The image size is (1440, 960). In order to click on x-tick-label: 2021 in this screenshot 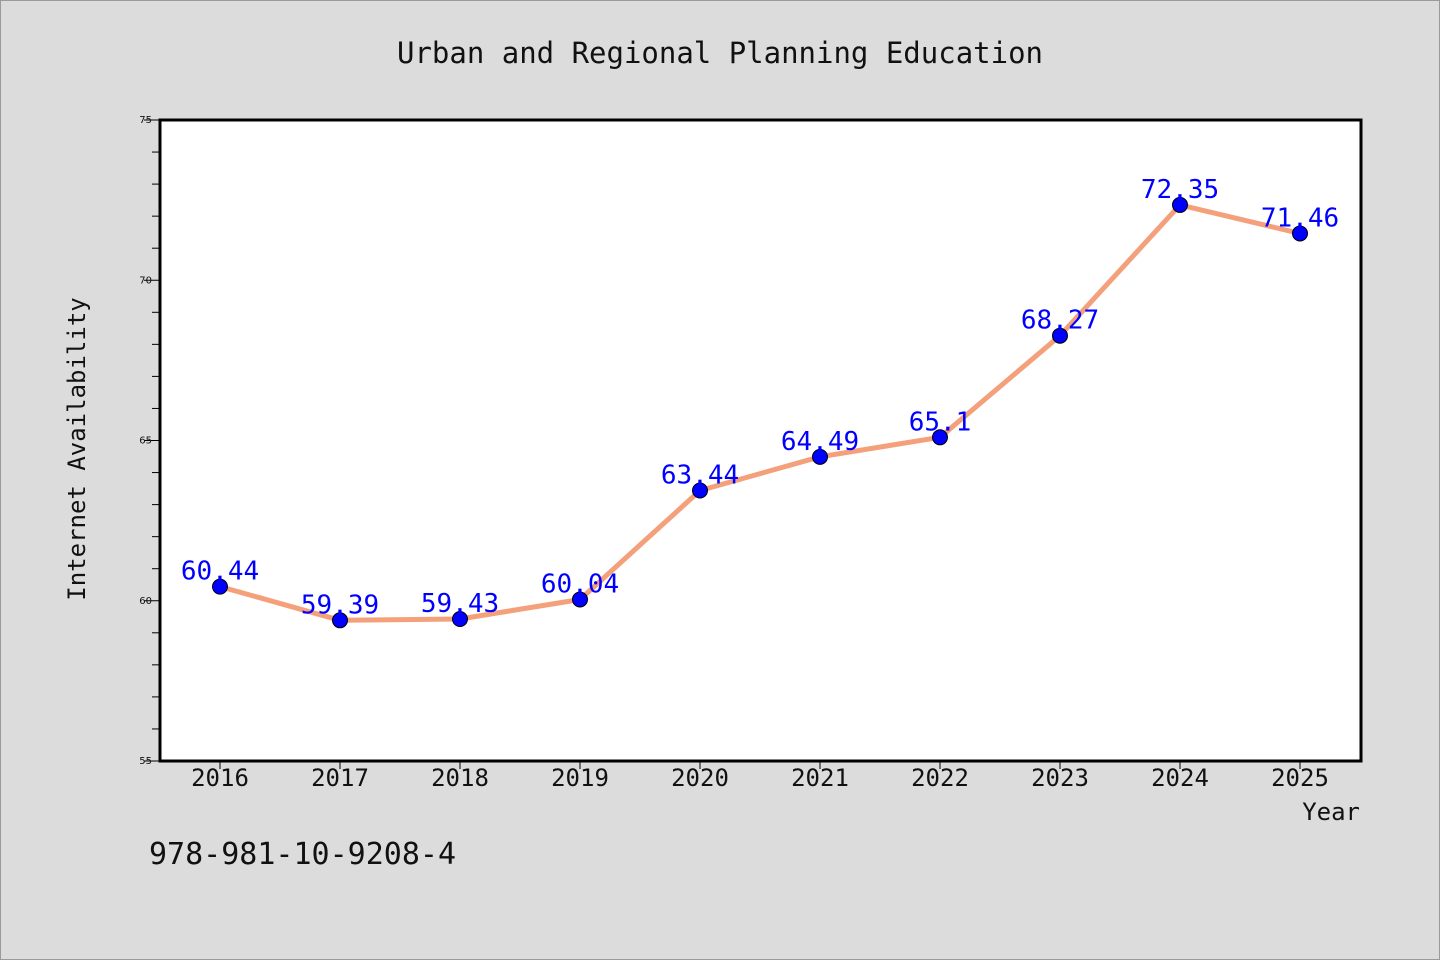, I will do `click(820, 778)`.